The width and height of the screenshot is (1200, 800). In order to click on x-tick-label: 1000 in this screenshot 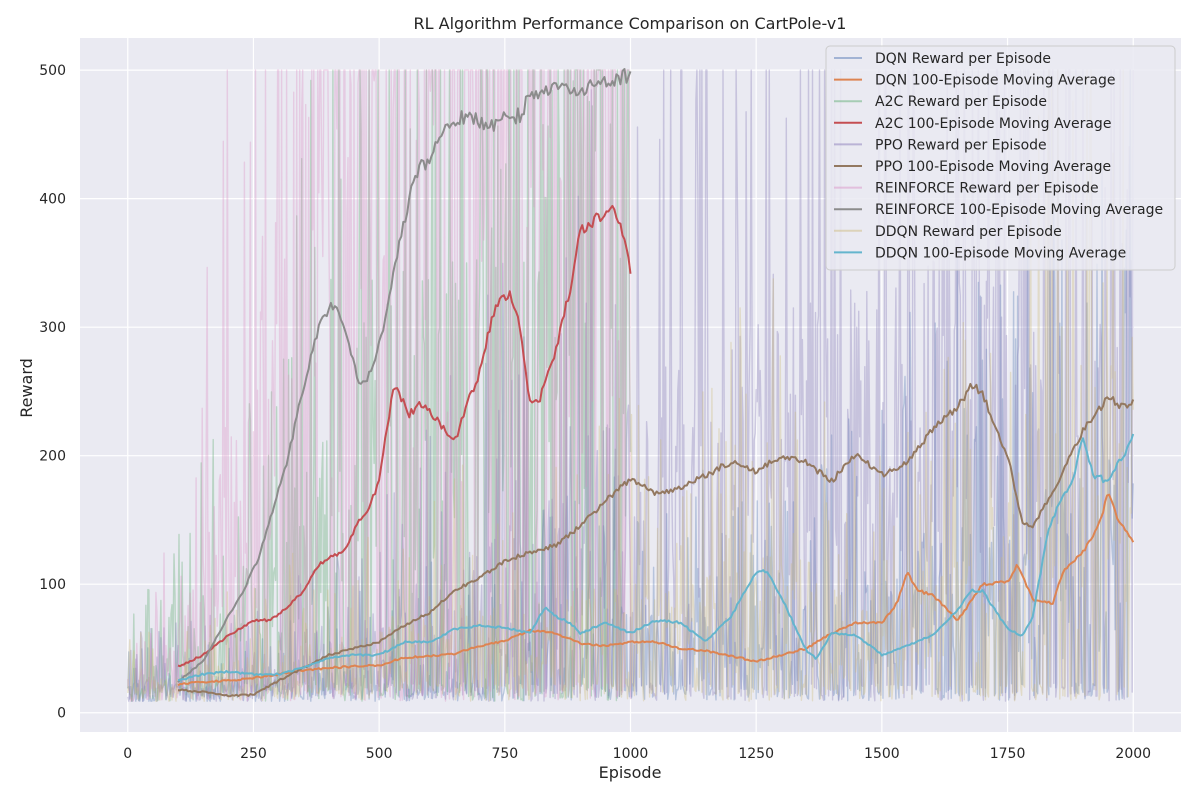, I will do `click(631, 754)`.